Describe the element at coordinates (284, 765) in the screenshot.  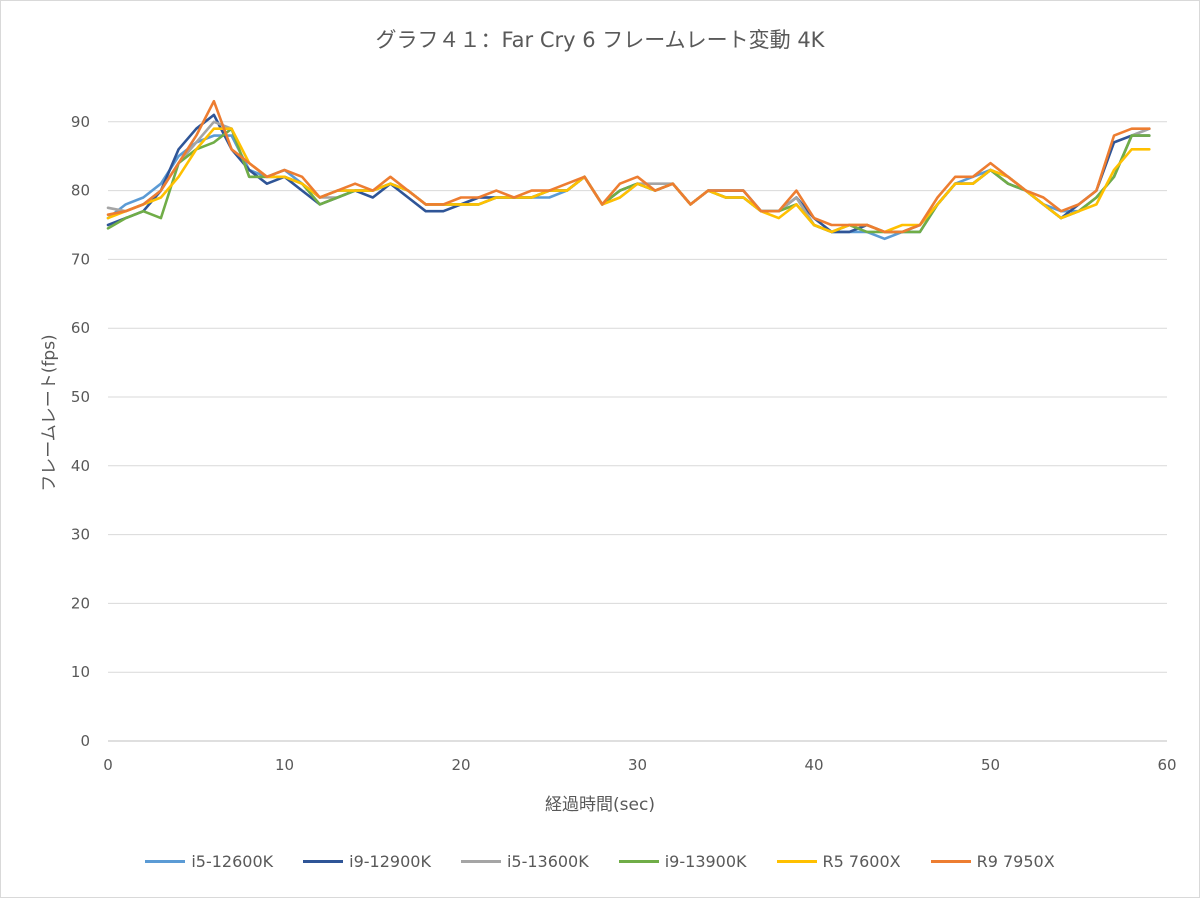
I see `x-tick-label: 10` at that location.